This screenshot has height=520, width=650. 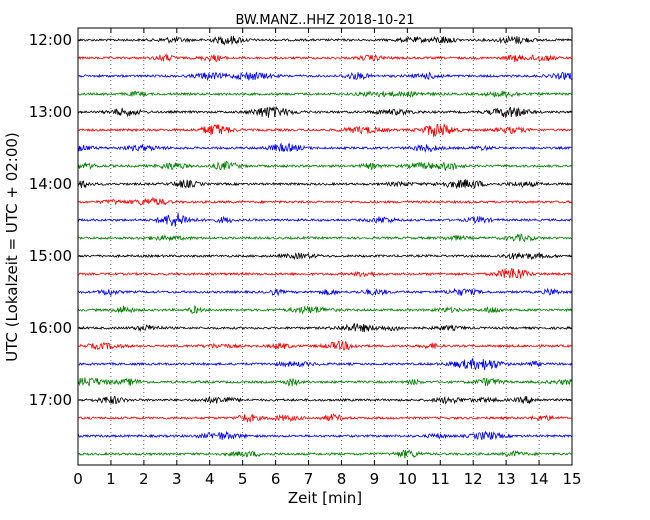 What do you see at coordinates (539, 479) in the screenshot?
I see `x-tick-label: 14` at bounding box center [539, 479].